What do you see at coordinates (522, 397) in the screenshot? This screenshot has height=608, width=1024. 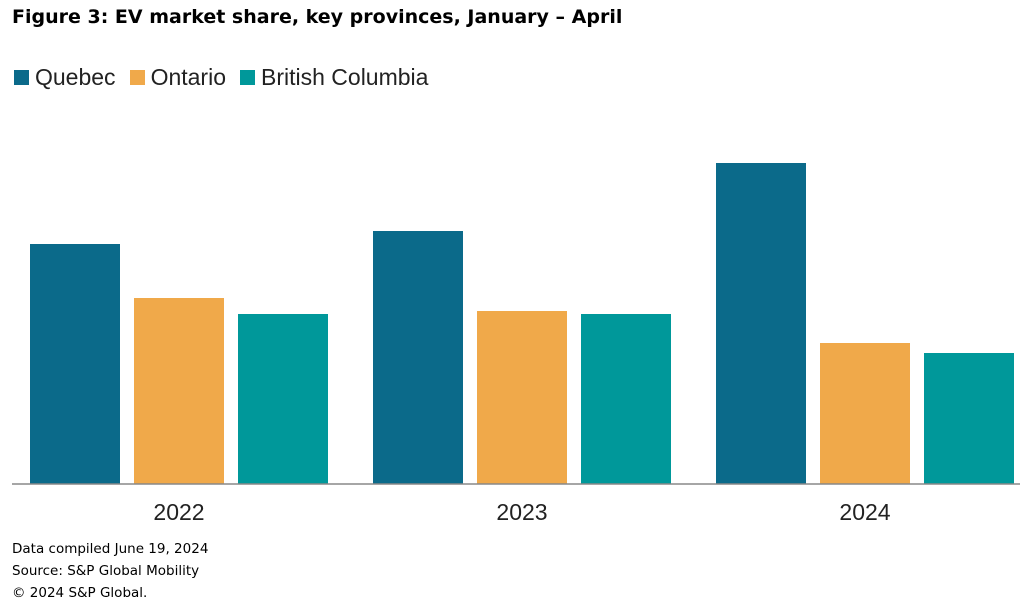 I see `bar-ontario-2023` at bounding box center [522, 397].